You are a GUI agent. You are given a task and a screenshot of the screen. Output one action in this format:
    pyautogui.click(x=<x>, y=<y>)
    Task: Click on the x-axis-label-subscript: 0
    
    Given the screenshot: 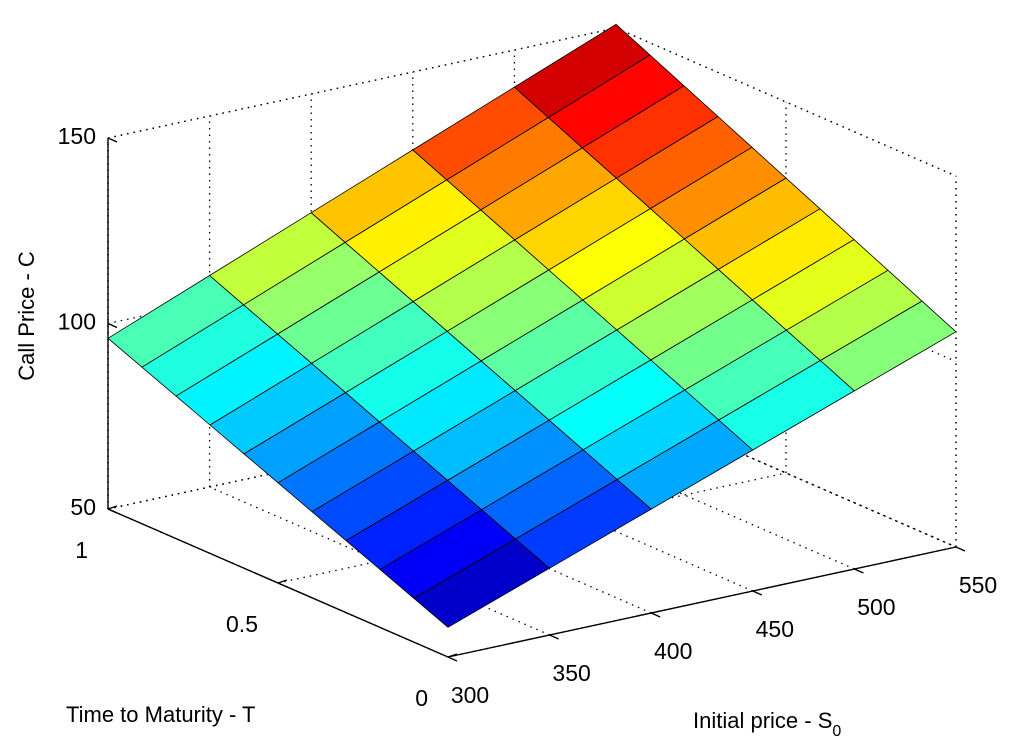 What is the action you would take?
    pyautogui.click(x=836, y=731)
    